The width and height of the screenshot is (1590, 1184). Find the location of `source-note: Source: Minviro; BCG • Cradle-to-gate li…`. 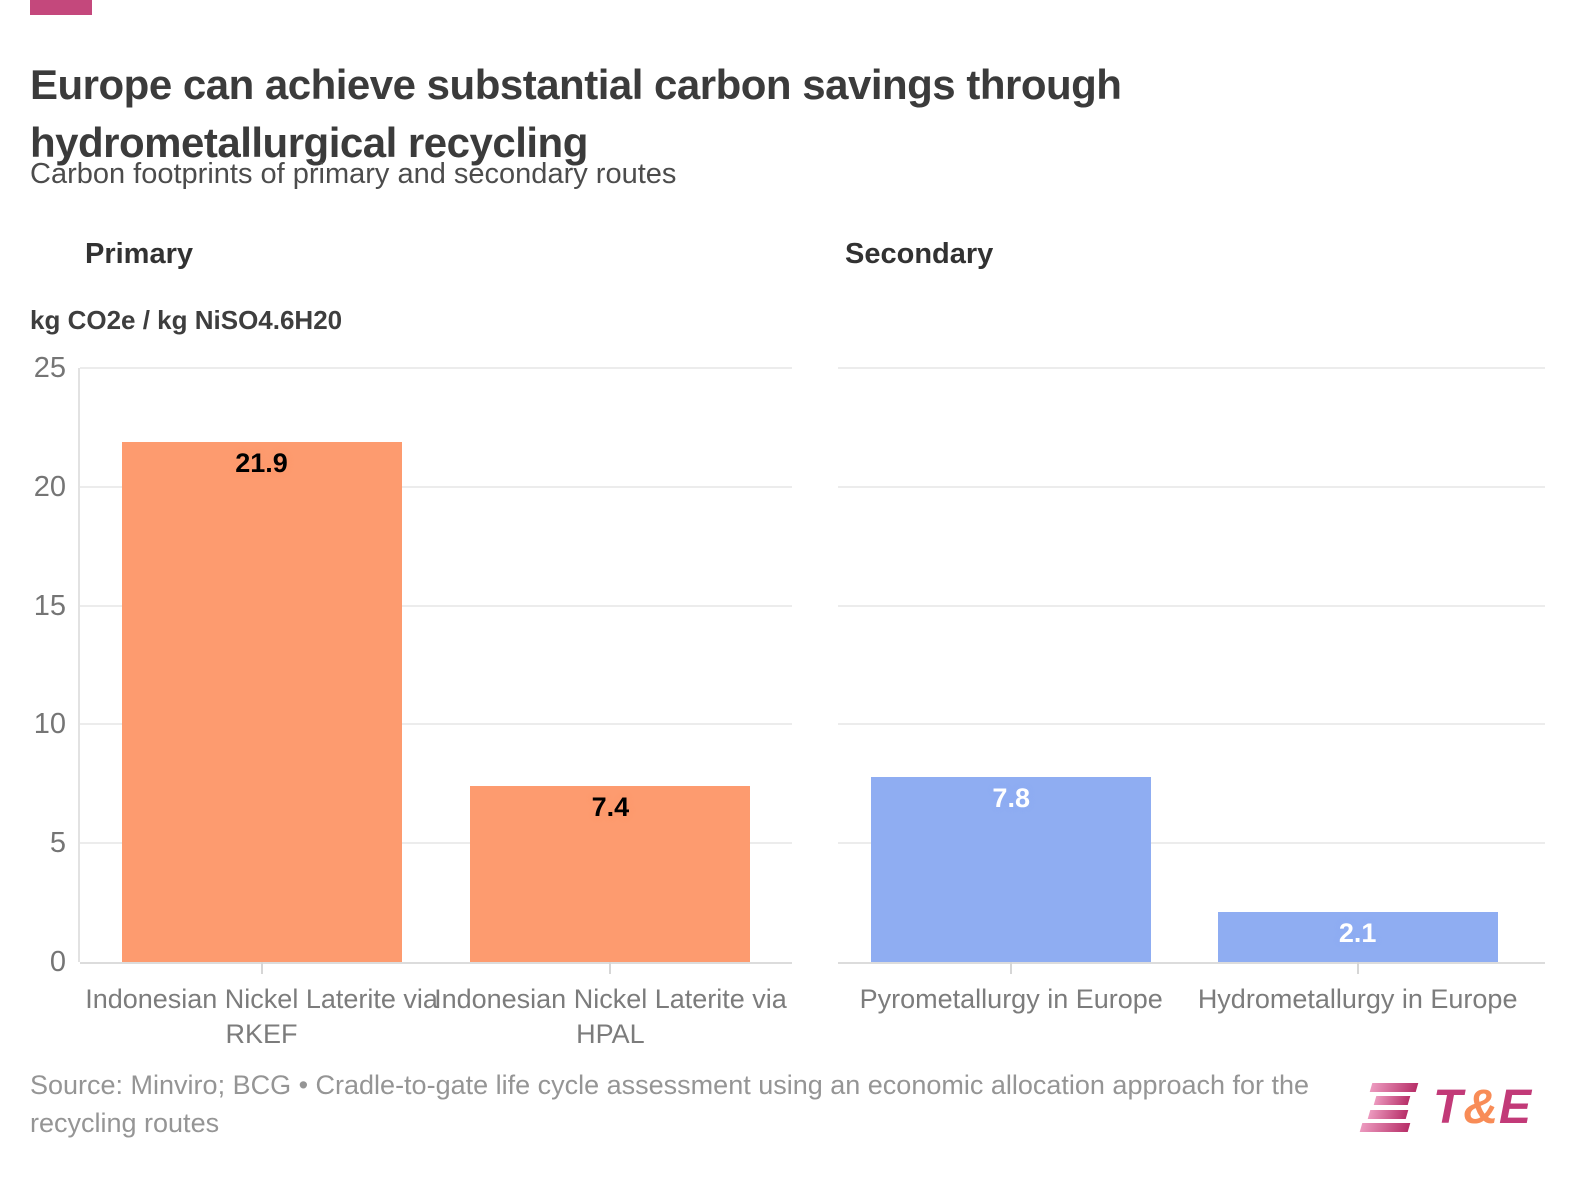

source-note: Source: Minviro; BCG • Cradle-to-gate li… is located at coordinates (670, 1104).